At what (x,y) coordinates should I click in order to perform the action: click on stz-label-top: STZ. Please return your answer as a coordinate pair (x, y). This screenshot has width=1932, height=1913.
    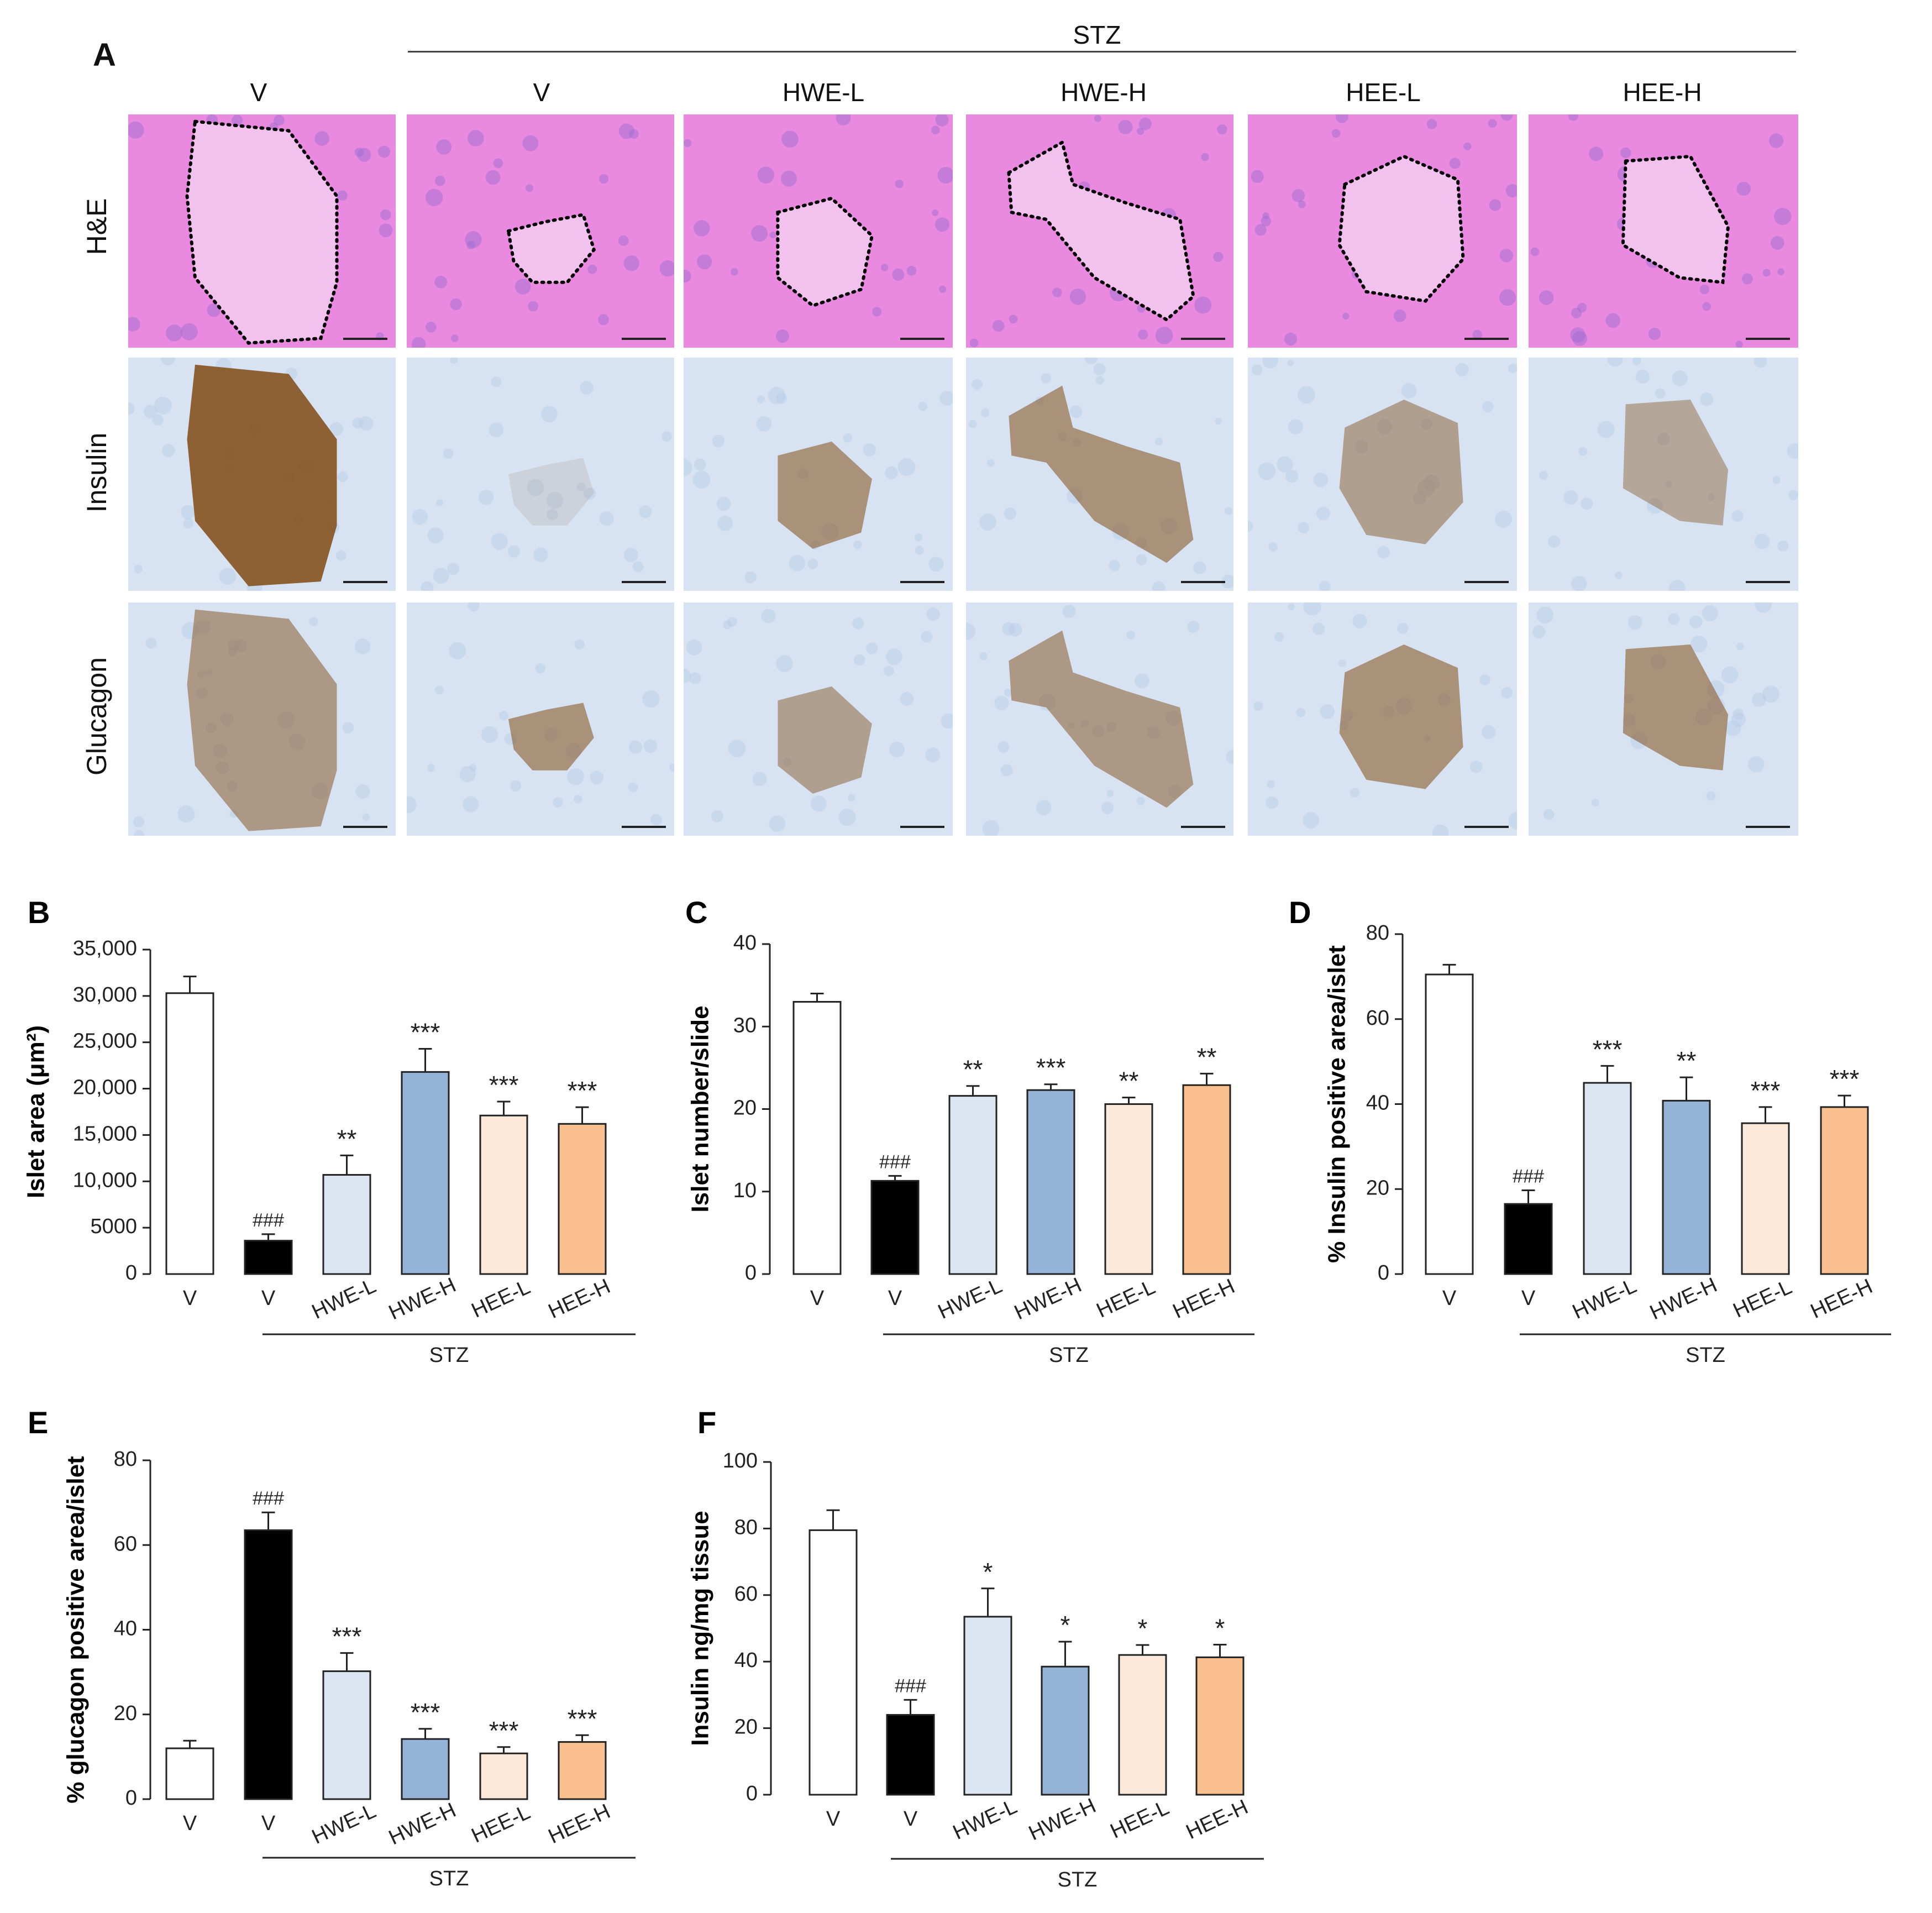
    Looking at the image, I should click on (1097, 35).